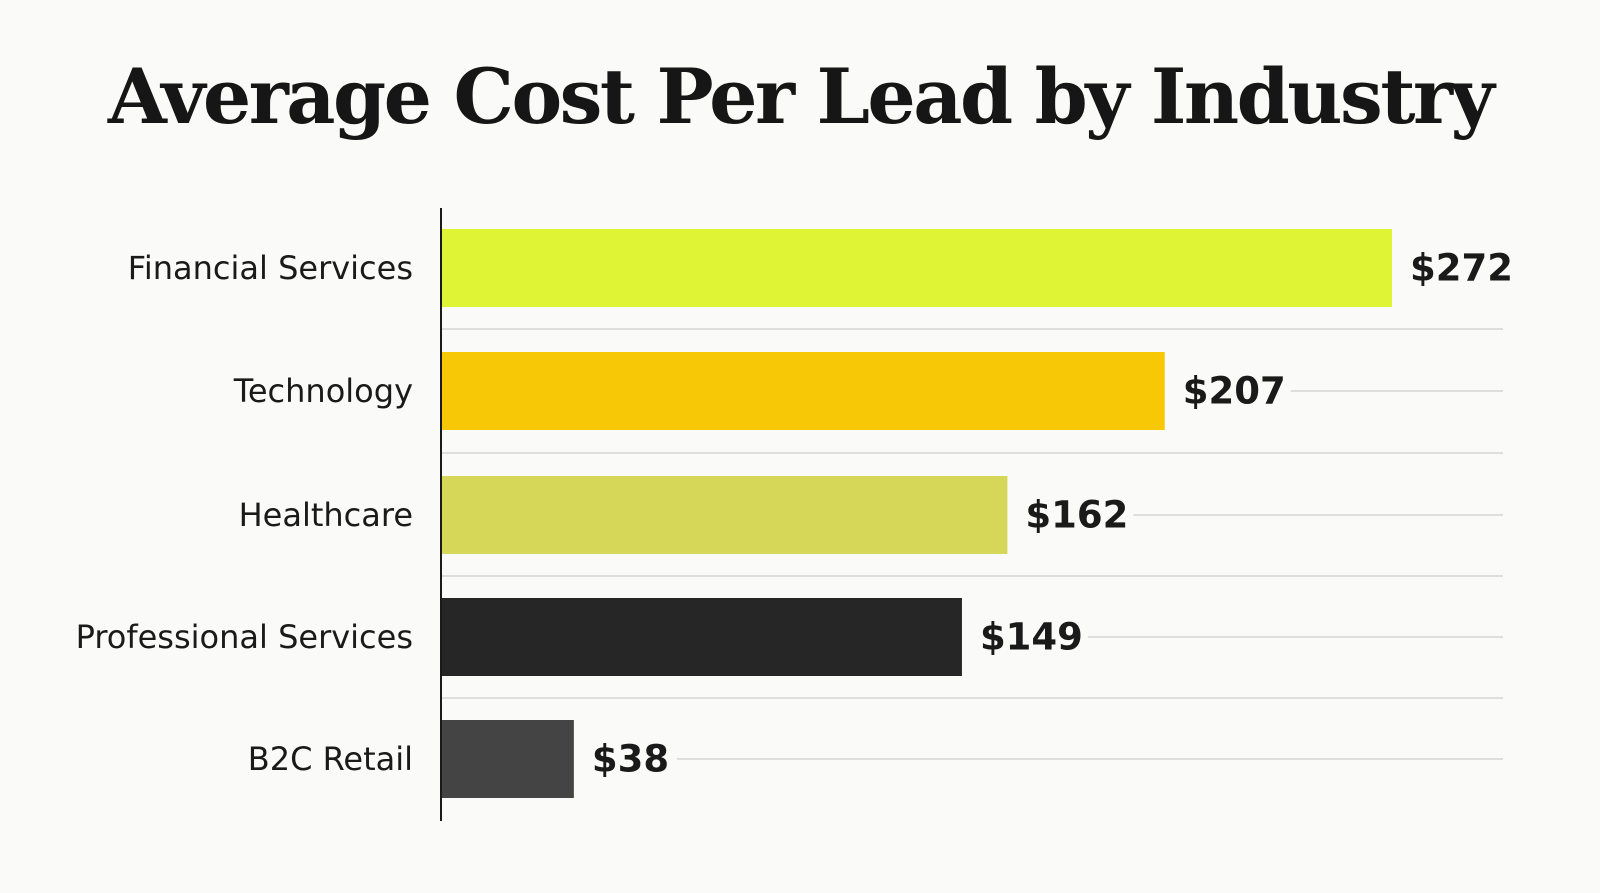 The height and width of the screenshot is (893, 1600). I want to click on bar-professional-services, so click(701, 637).